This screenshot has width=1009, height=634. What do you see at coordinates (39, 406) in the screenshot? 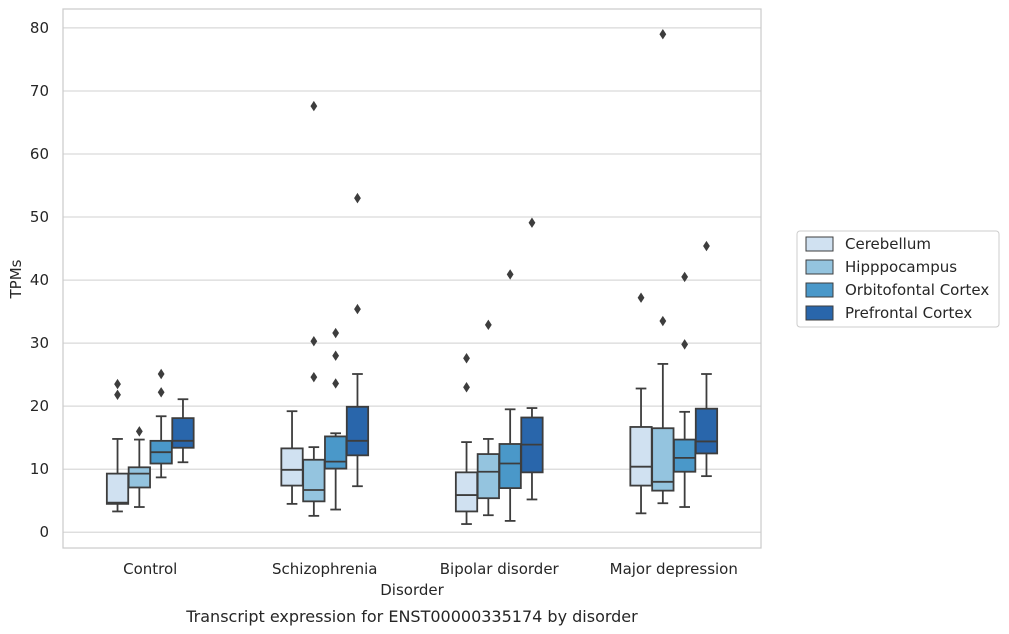
I see `y-tick-label: 20` at bounding box center [39, 406].